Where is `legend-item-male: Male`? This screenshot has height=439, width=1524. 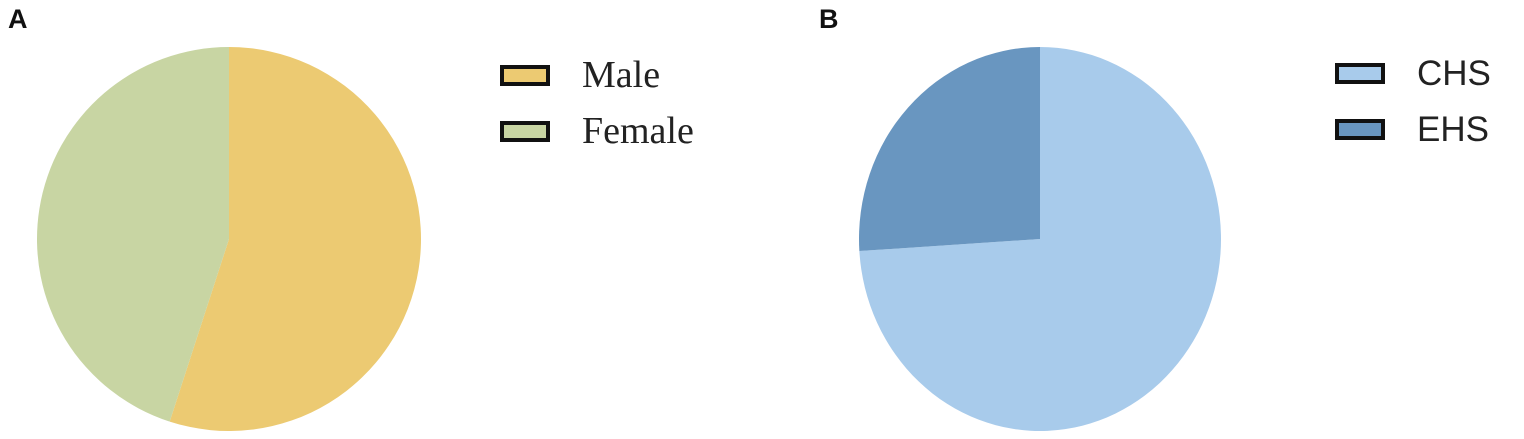
legend-item-male: Male is located at coordinates (597, 75).